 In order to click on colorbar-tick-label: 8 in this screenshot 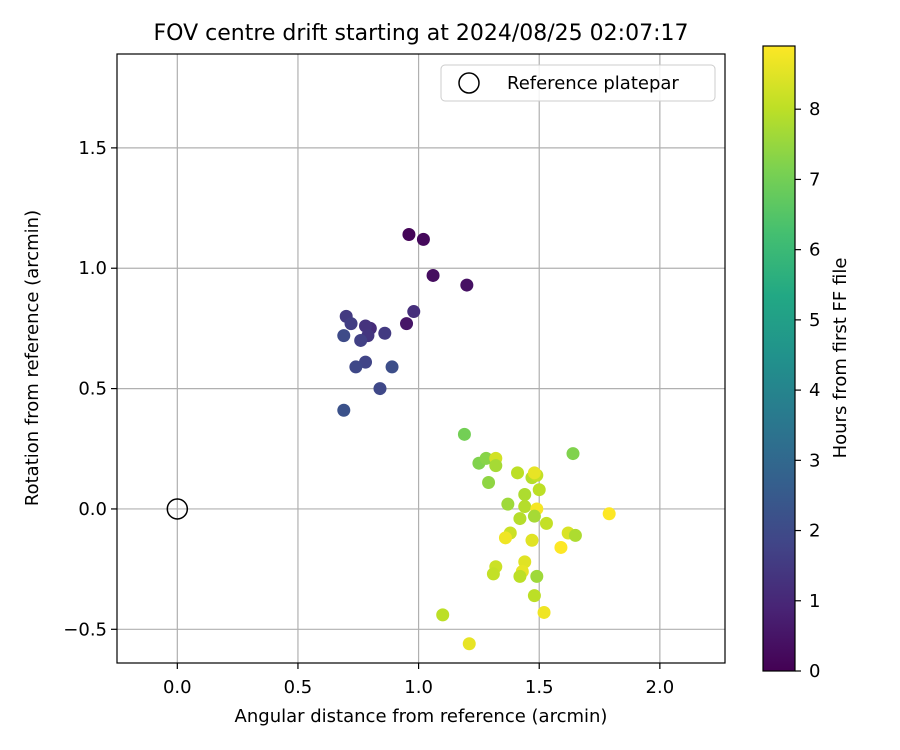, I will do `click(814, 109)`.